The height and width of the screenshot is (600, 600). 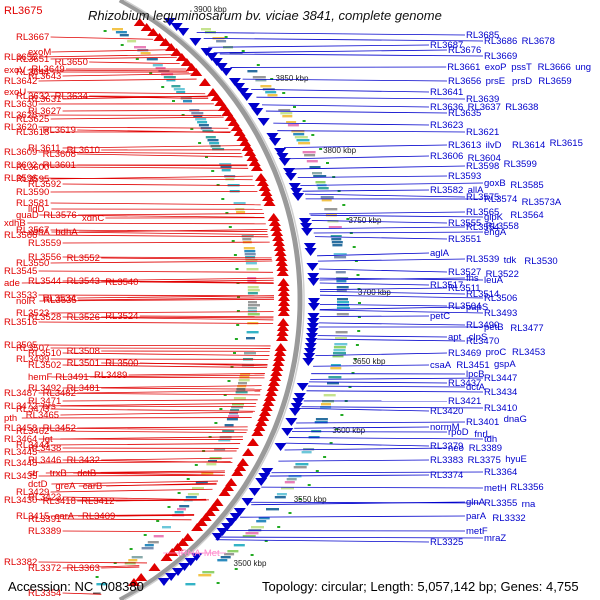 I want to click on reverse-gene-label: fhs, so click(x=472, y=278).